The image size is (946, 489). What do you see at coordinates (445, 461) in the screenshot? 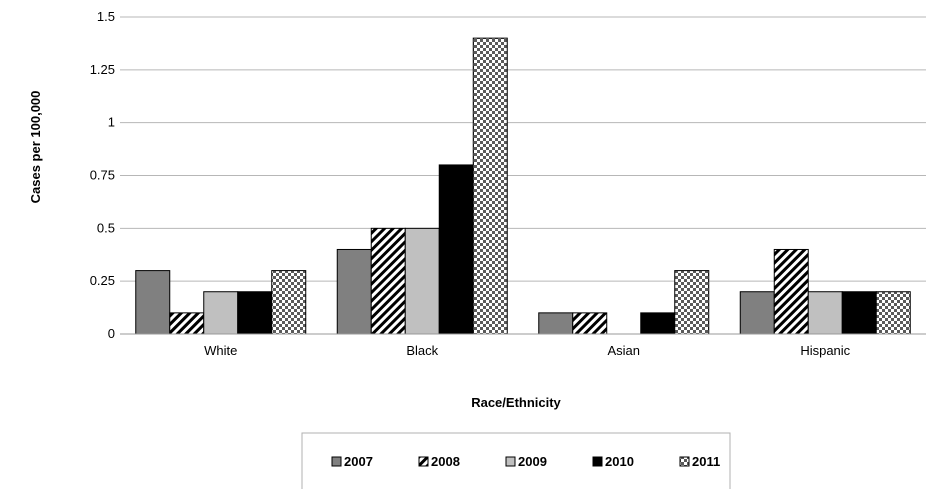
I see `legend-label-2008: 2008` at bounding box center [445, 461].